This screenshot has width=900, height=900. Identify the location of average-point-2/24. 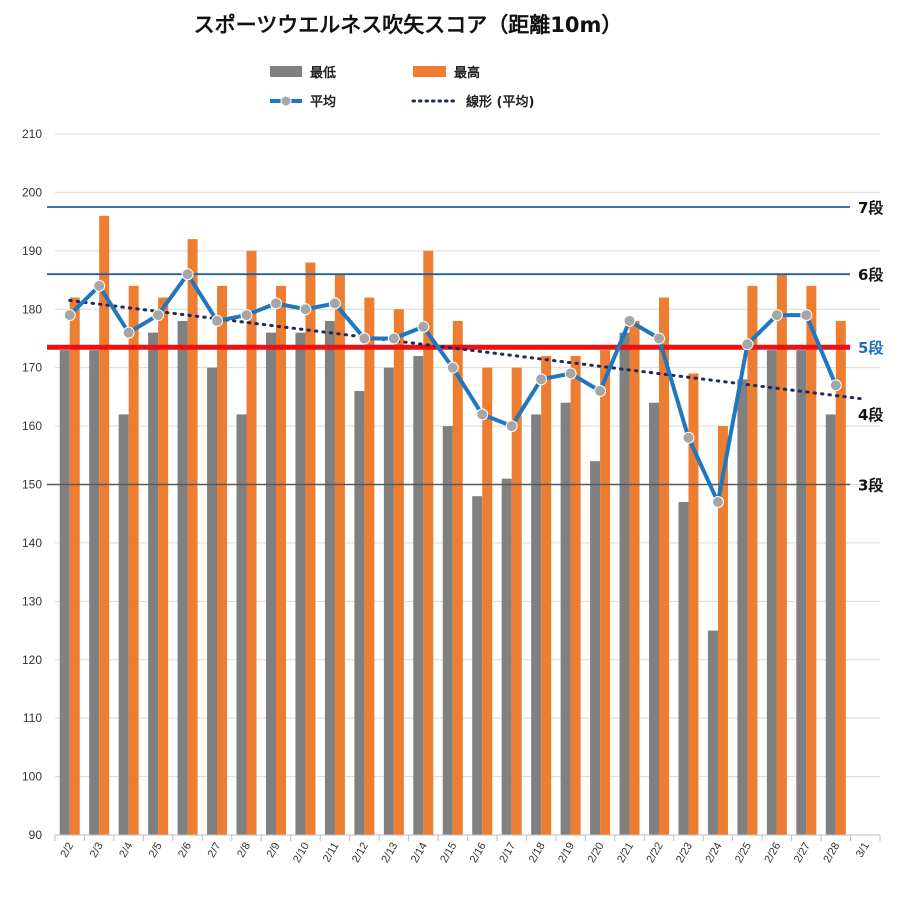
(717, 502).